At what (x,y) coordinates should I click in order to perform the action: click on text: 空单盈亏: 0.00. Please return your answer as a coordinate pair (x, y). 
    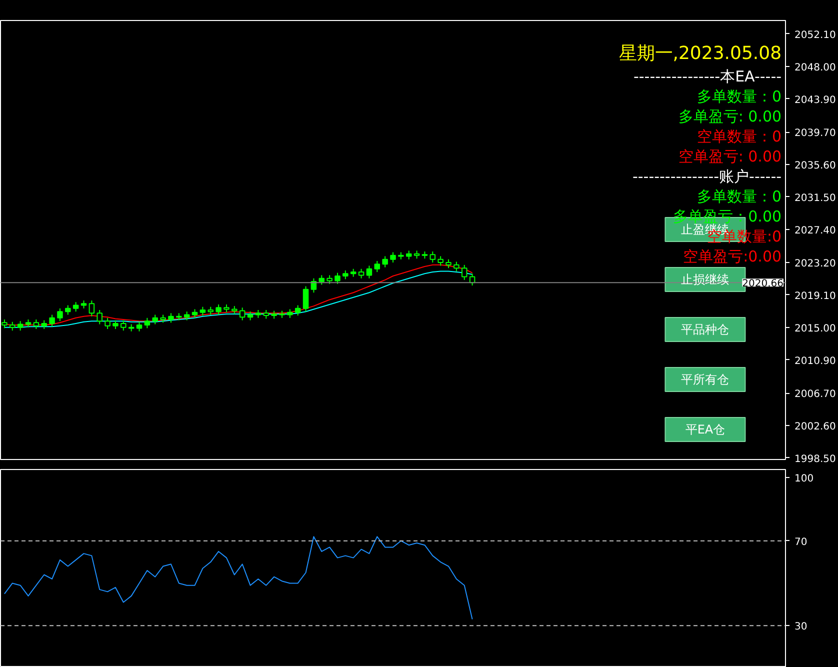
    Looking at the image, I should click on (730, 157).